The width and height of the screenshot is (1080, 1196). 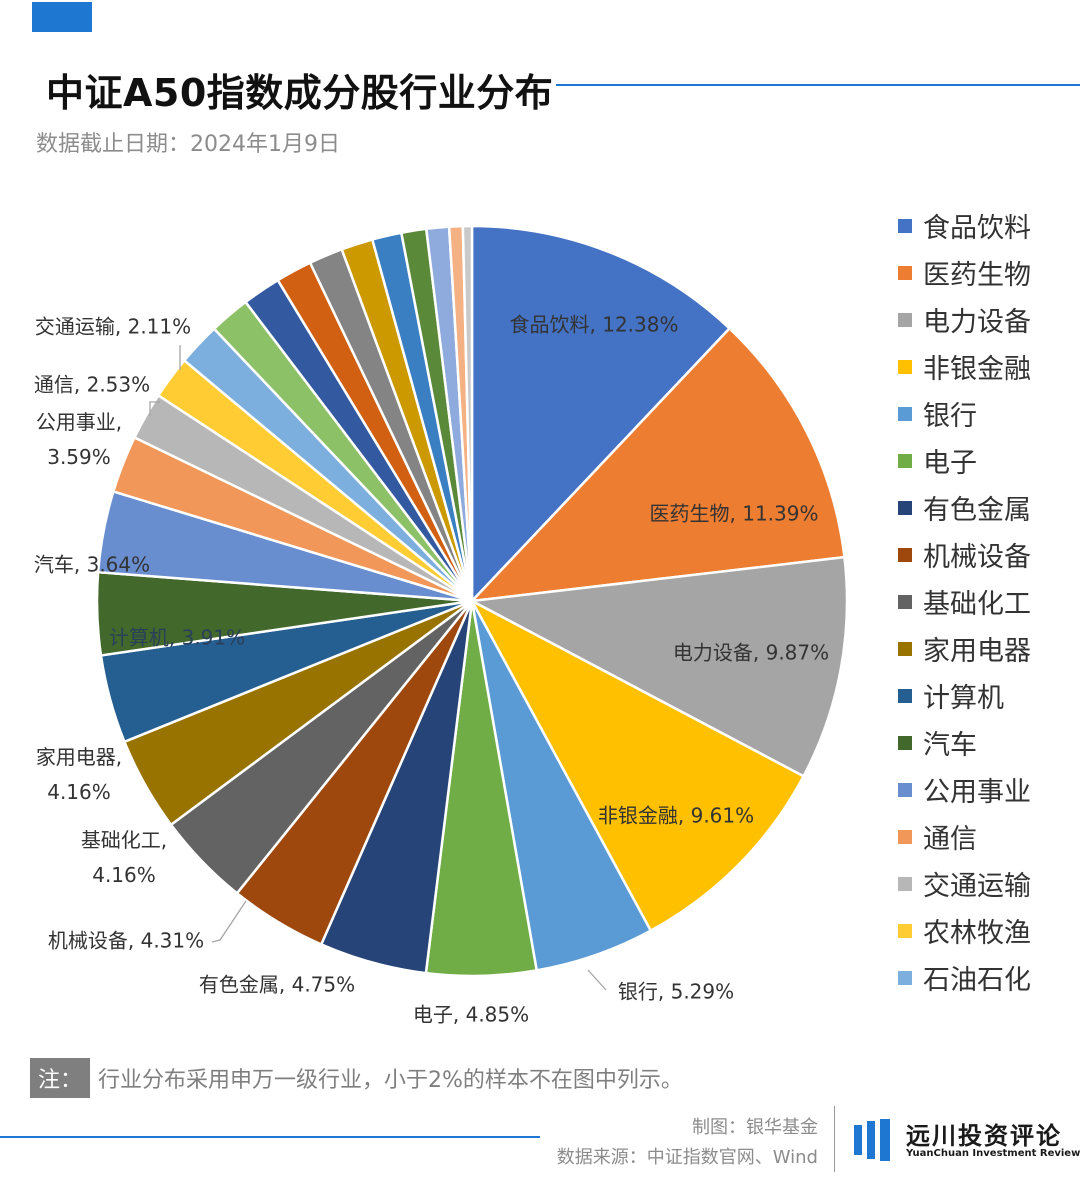 I want to click on footnote: 注： 行业分布采用申万一级行业，小于2%的样本不在图中列示。, so click(x=356, y=1078).